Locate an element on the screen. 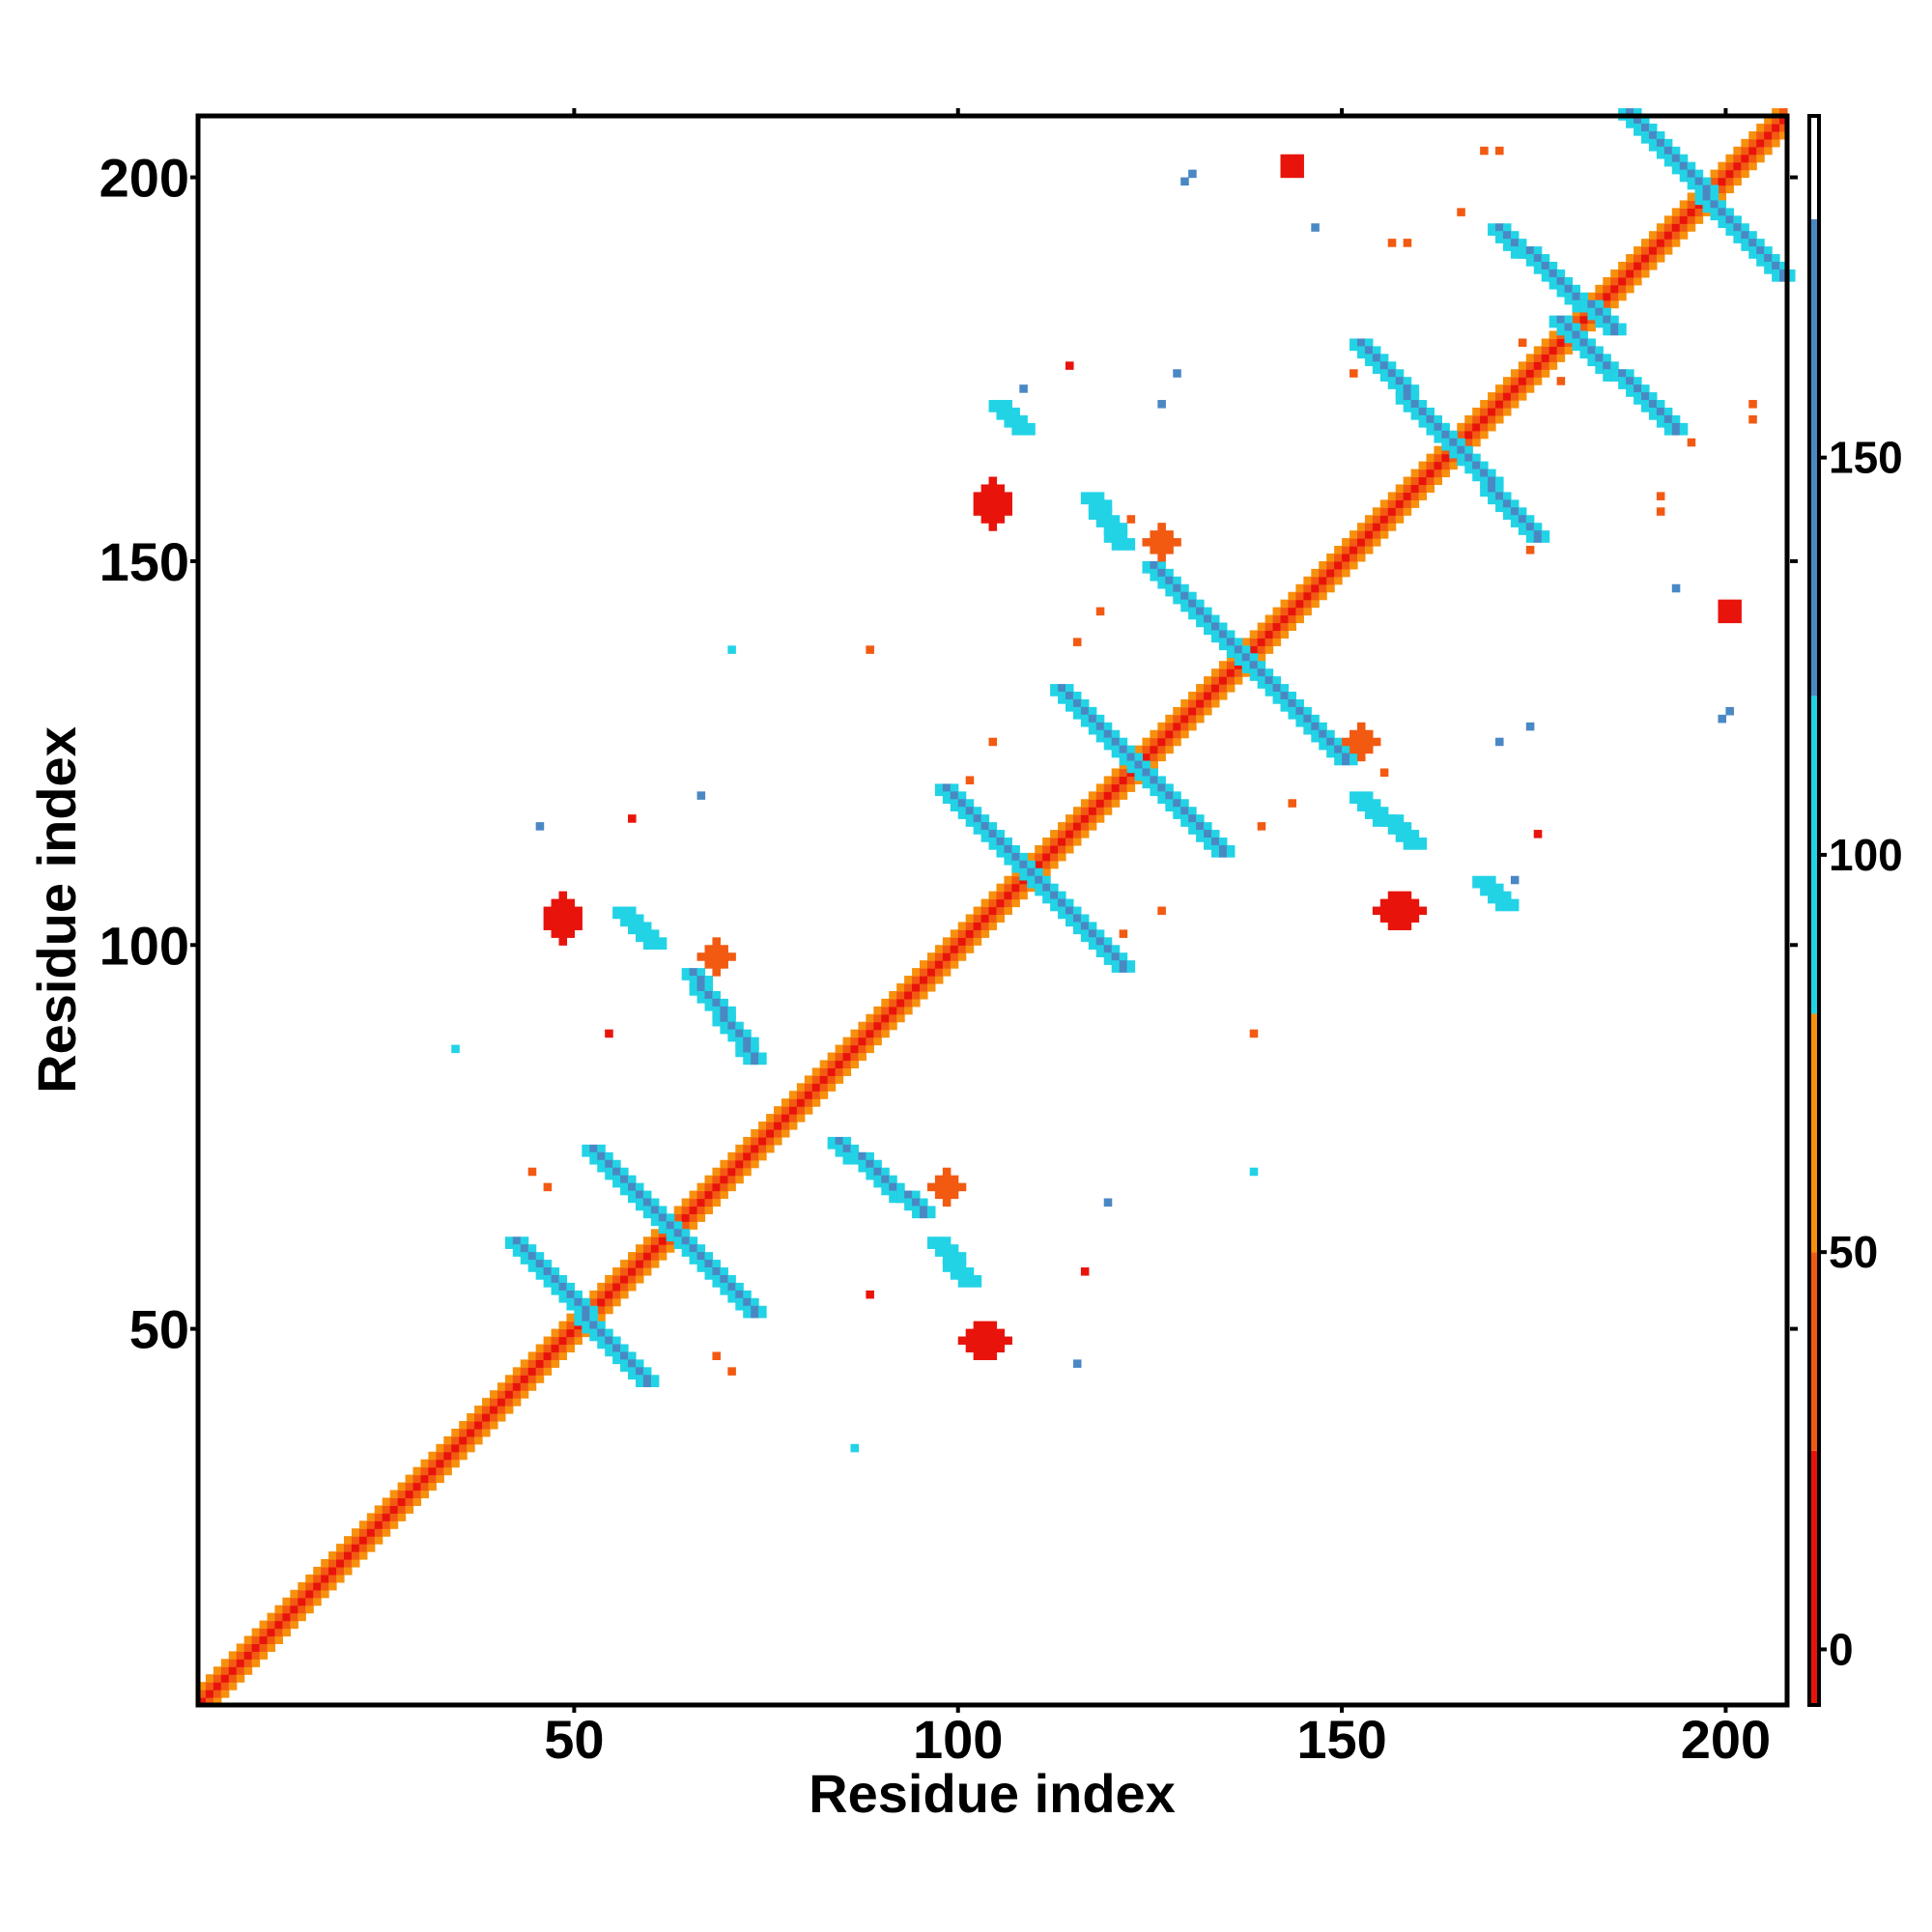 This screenshot has height=1932, width=1932. colorbar-tick-label: 50 is located at coordinates (1853, 1252).